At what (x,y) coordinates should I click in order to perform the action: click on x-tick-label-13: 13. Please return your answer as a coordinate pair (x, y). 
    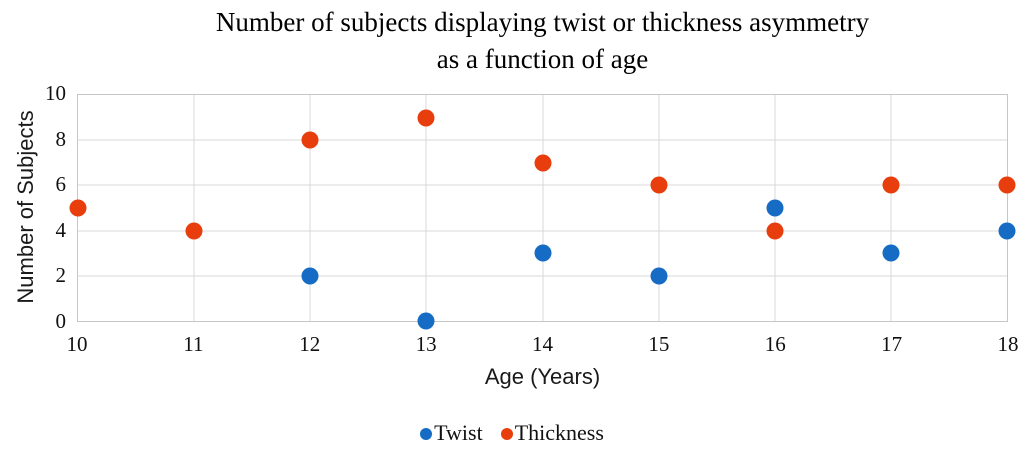
    Looking at the image, I should click on (426, 344).